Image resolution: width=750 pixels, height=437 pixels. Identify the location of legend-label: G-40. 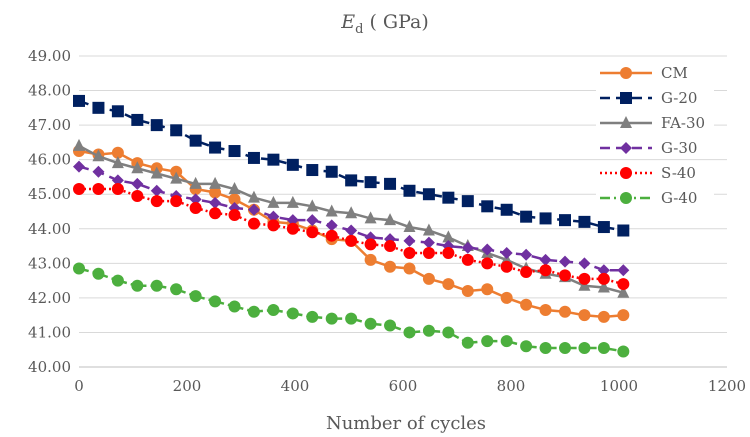
(679, 198).